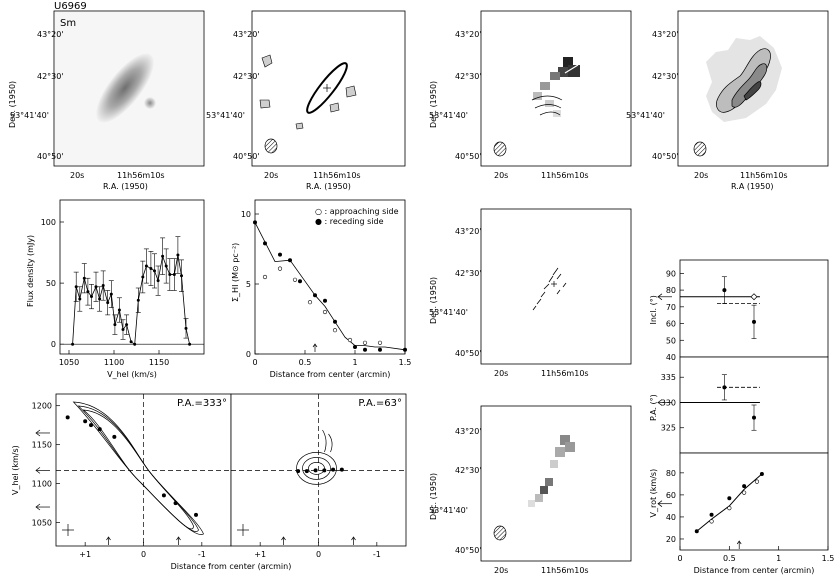 Image resolution: width=840 pixels, height=577 pixels. Describe the element at coordinates (448, 115) in the screenshot. I see `dec-tick: 53°41'40'` at that location.